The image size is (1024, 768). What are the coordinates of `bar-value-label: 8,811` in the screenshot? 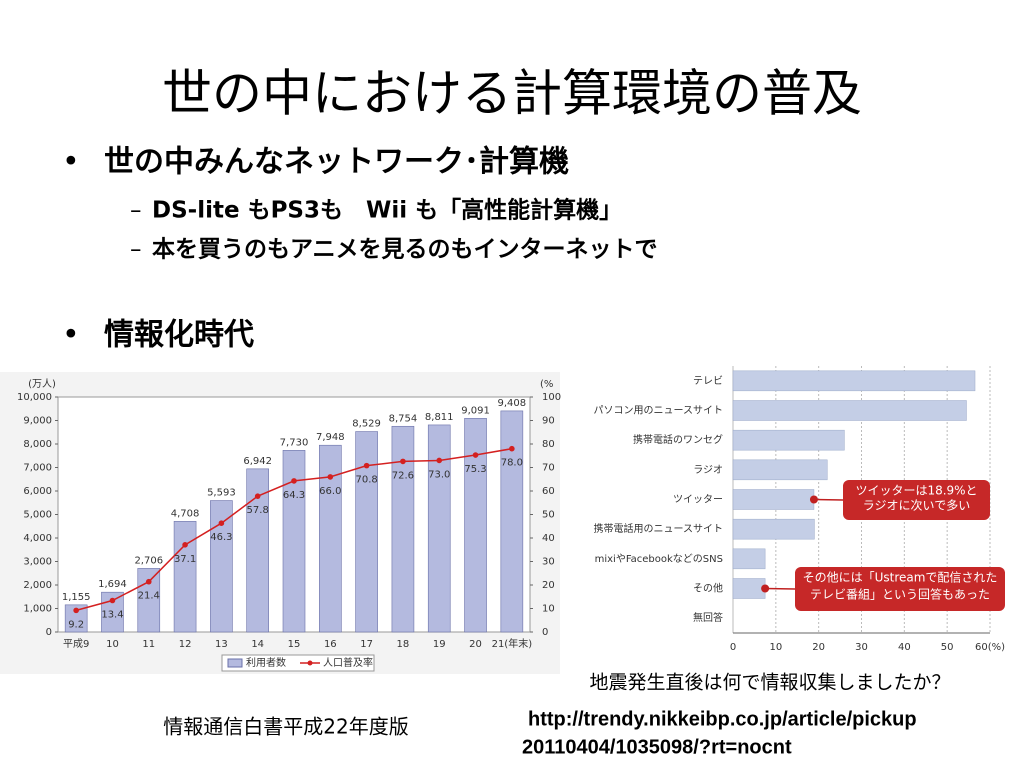 It's located at (439, 417).